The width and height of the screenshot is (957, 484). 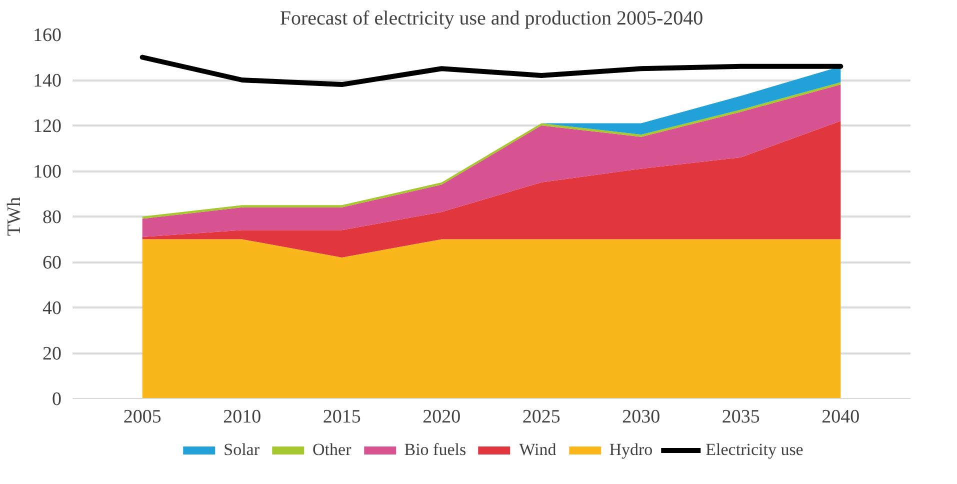 I want to click on y-tick-label: 40, so click(x=52, y=308).